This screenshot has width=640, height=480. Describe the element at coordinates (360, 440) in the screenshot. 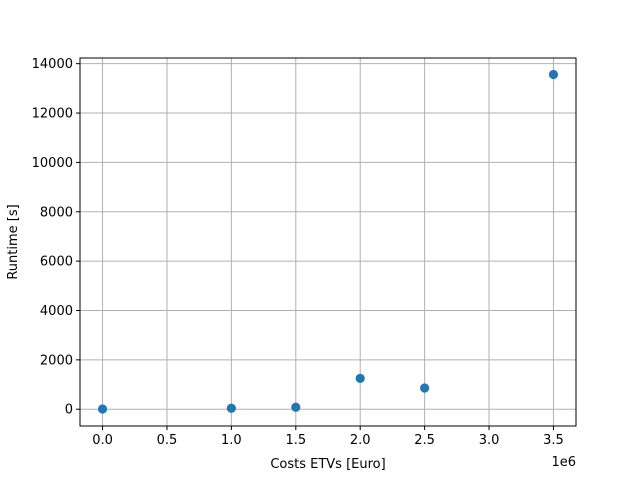

I see `x-tick-label: 2.0` at that location.